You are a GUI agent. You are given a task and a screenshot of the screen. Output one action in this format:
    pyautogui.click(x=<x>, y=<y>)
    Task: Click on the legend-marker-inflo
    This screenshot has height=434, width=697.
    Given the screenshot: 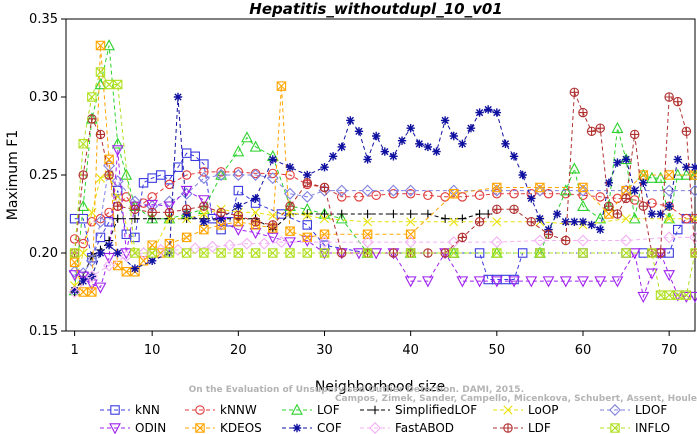 What is the action you would take?
    pyautogui.click(x=615, y=428)
    